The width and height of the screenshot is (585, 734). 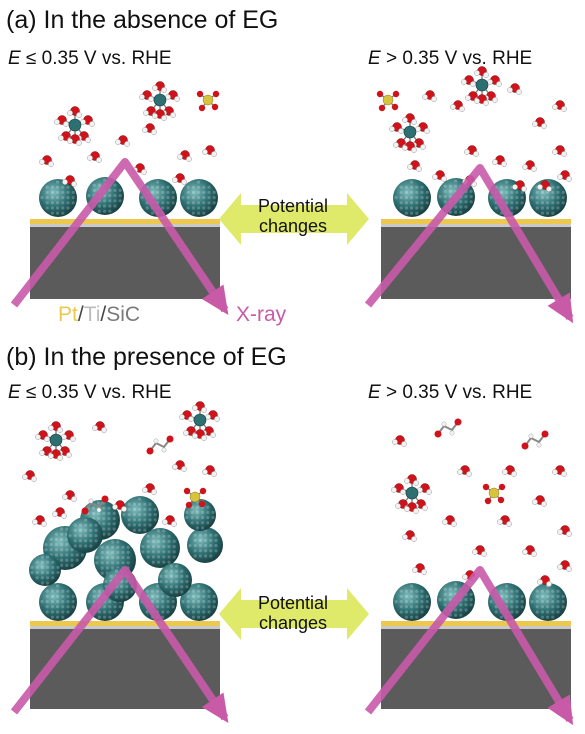 What do you see at coordinates (374, 392) in the screenshot?
I see `potential-symbol: E` at bounding box center [374, 392].